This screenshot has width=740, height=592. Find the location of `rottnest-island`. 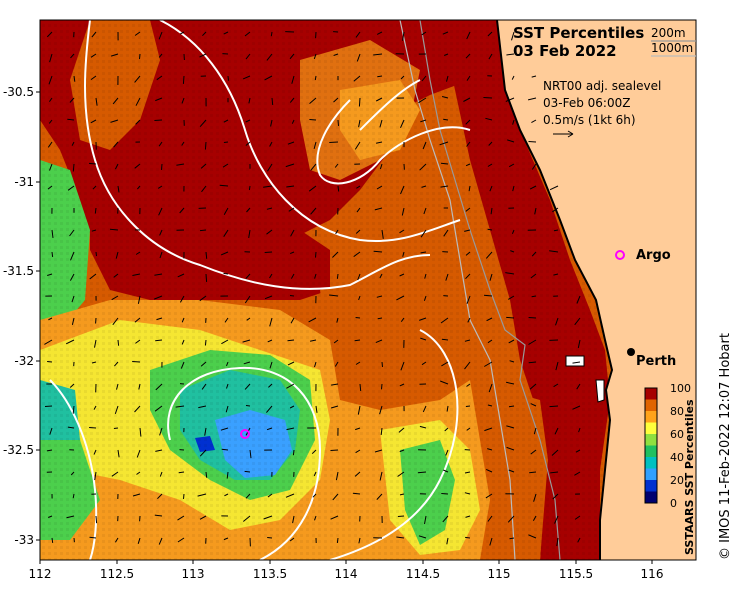

rottnest-island is located at coordinates (575, 361).